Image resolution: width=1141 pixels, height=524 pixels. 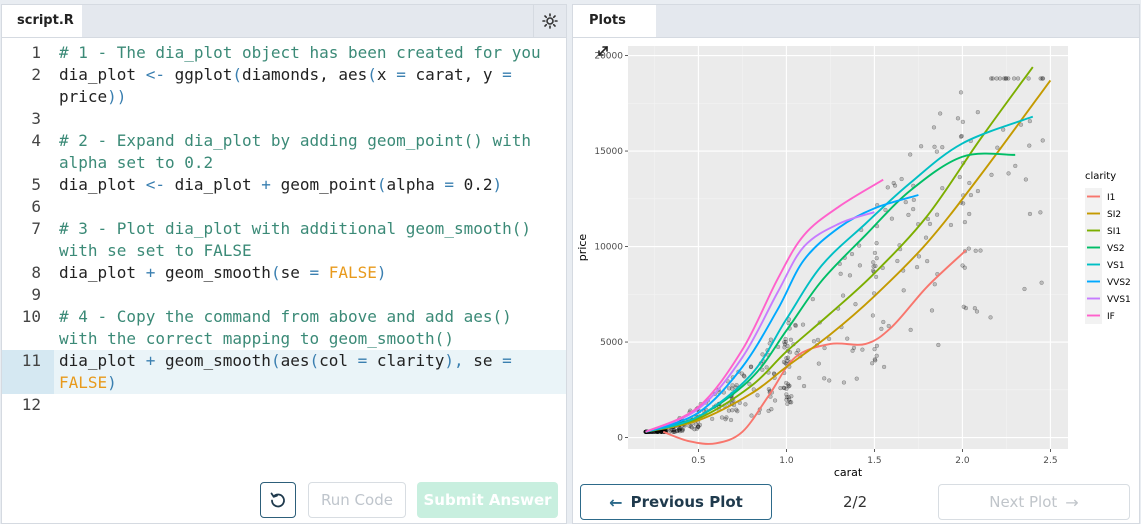 I want to click on theme-toggle-button, so click(x=549, y=21).